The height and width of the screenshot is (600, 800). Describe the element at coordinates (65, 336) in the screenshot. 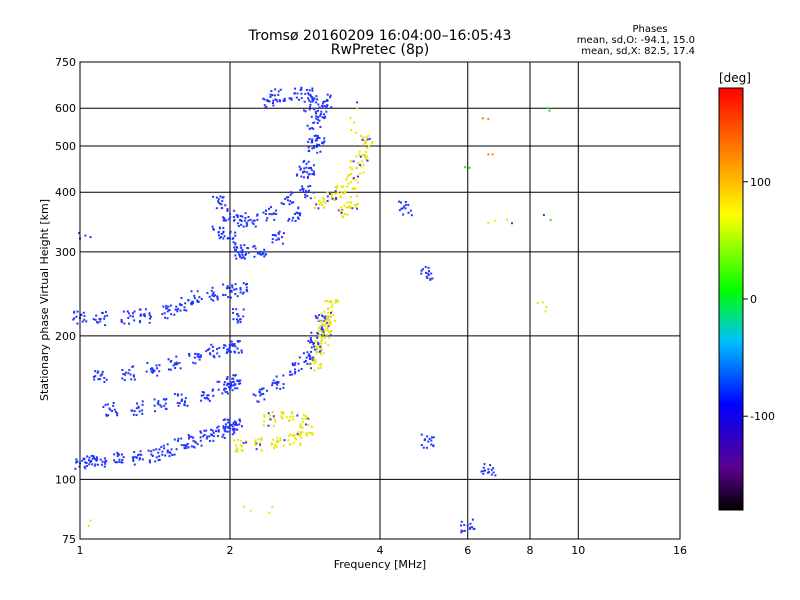

I see `y-tick-label: 200` at that location.